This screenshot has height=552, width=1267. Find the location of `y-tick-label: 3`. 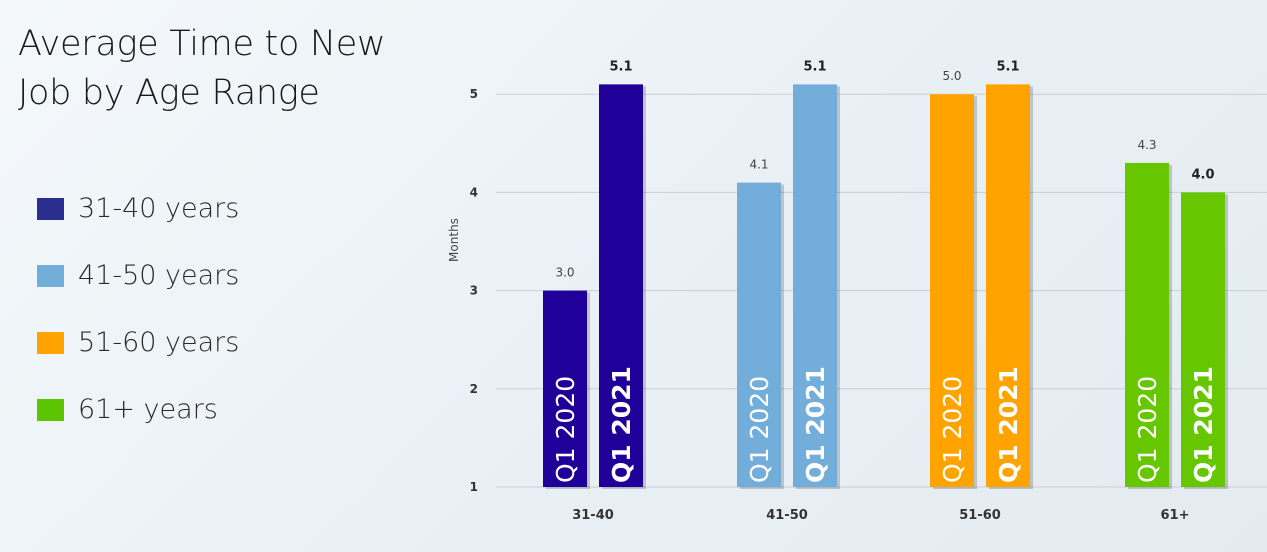

y-tick-label: 3 is located at coordinates (474, 291).